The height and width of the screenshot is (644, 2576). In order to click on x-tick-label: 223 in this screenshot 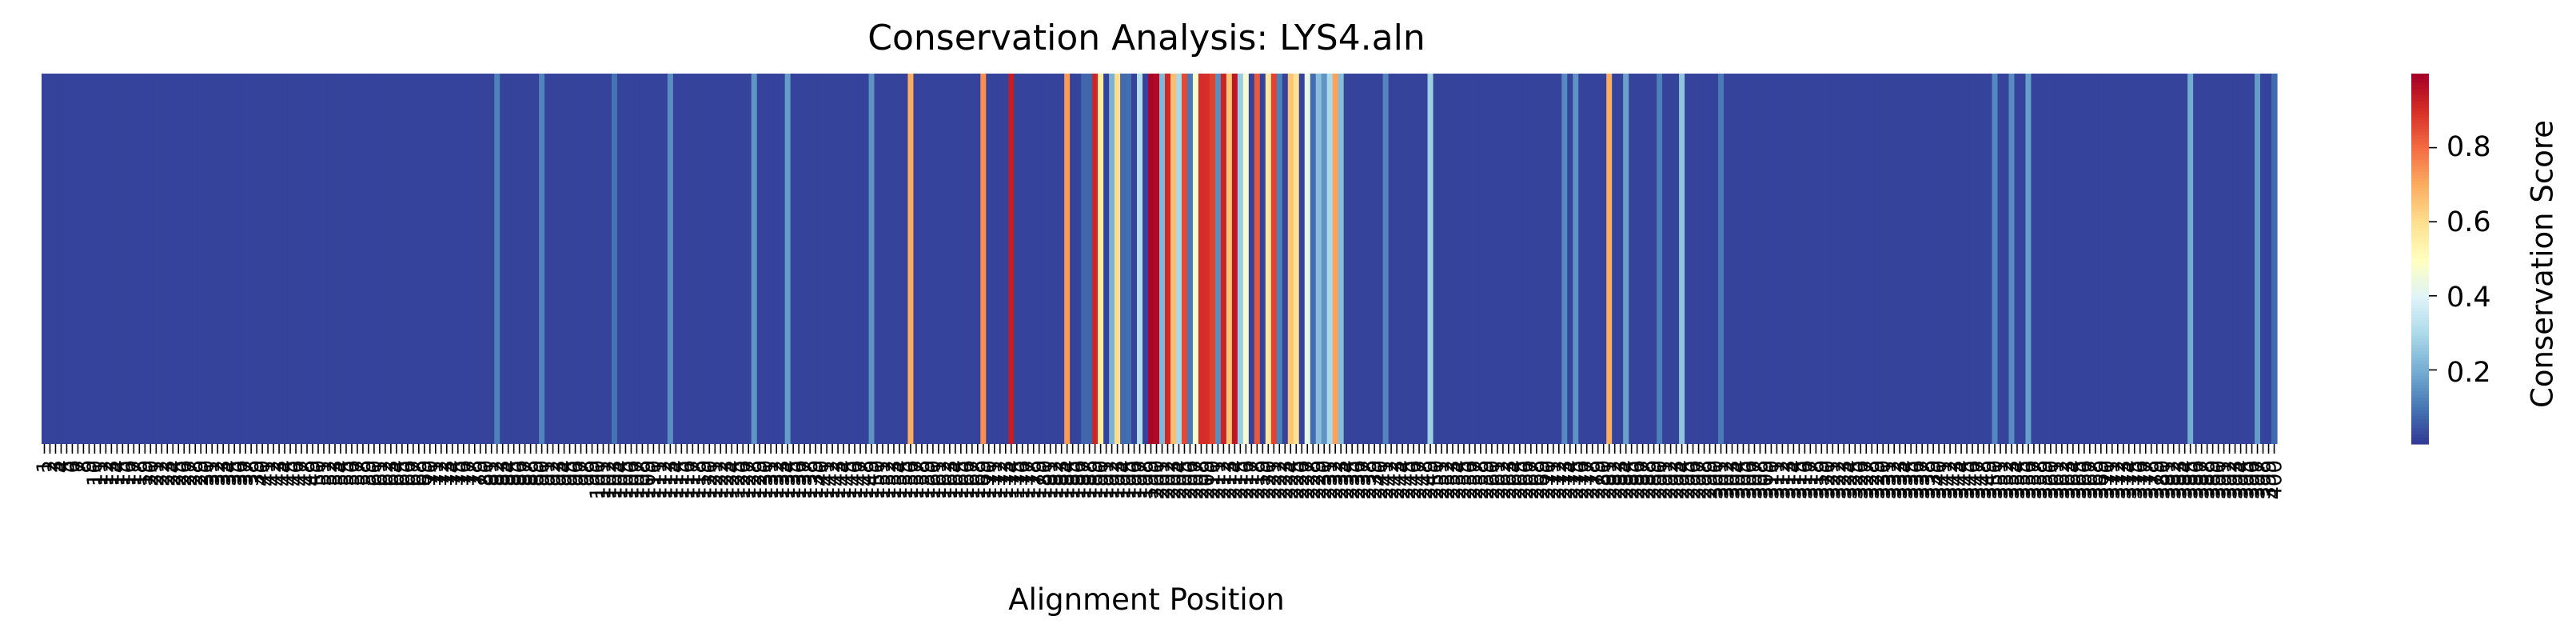, I will do `click(1286, 480)`.